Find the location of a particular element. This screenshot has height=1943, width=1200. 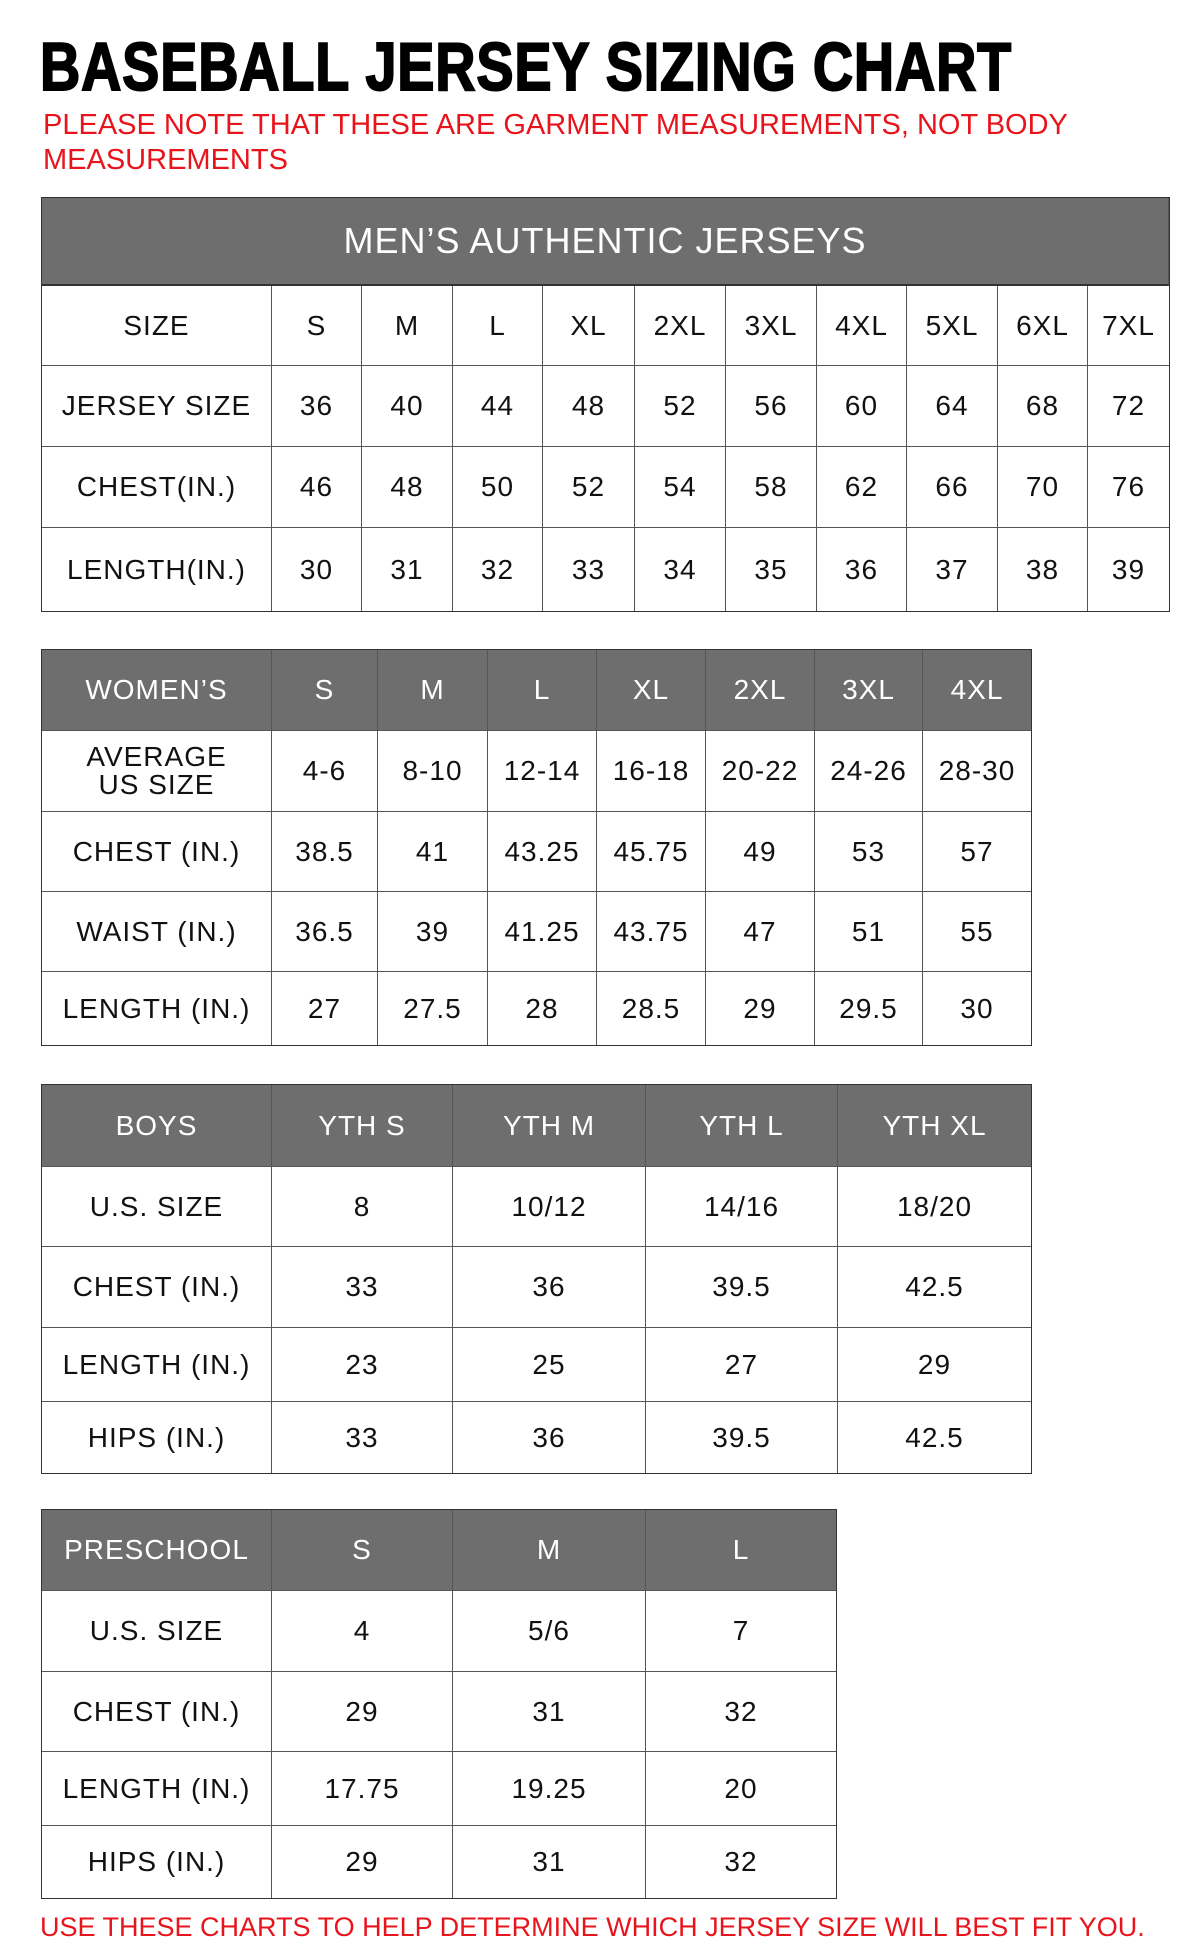

men-size-header: L is located at coordinates (498, 326).